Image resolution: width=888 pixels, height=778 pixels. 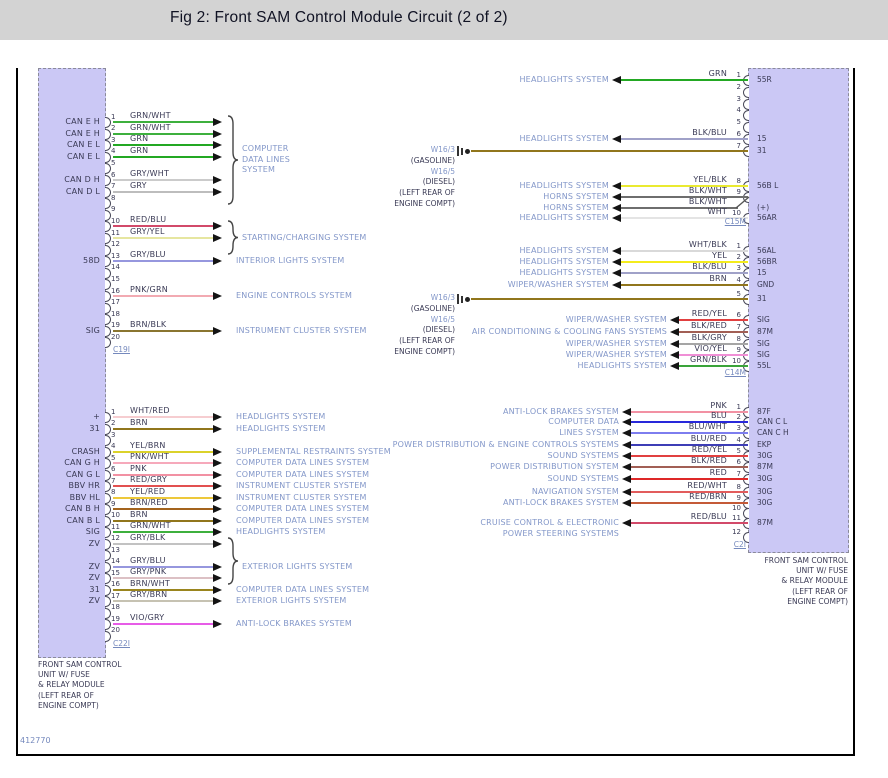 I want to click on system-label: DATA LINES, so click(x=266, y=159).